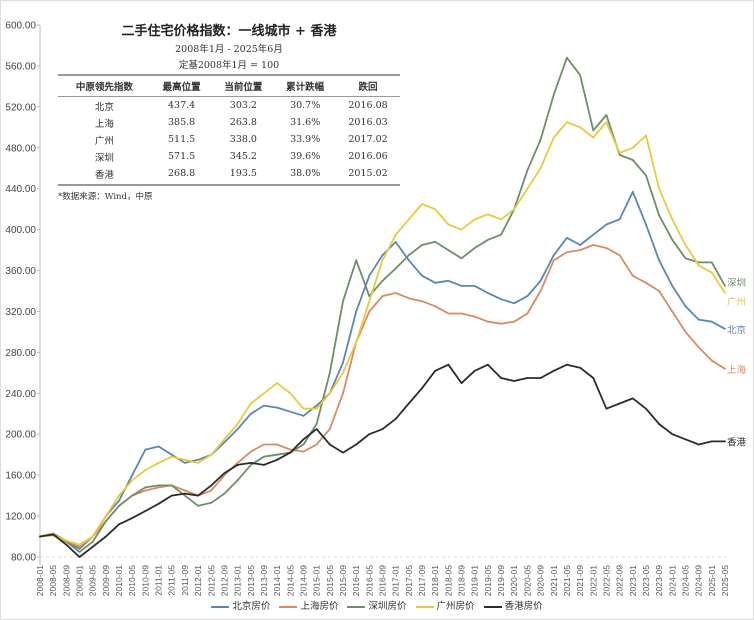 The height and width of the screenshot is (620, 754). Describe the element at coordinates (319, 606) in the screenshot. I see `legend-label: 上海房价` at that location.